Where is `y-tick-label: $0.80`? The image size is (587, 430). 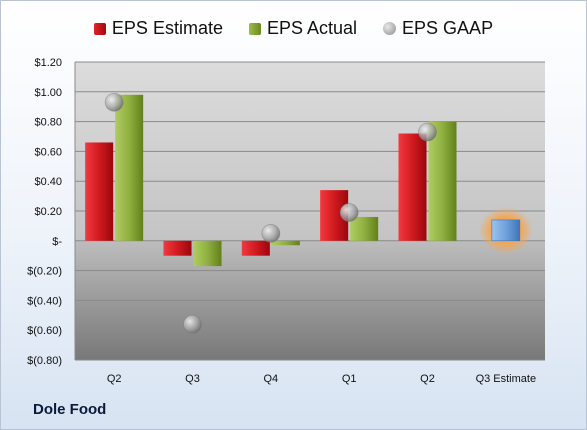 y-tick-label: $0.80 is located at coordinates (48, 123).